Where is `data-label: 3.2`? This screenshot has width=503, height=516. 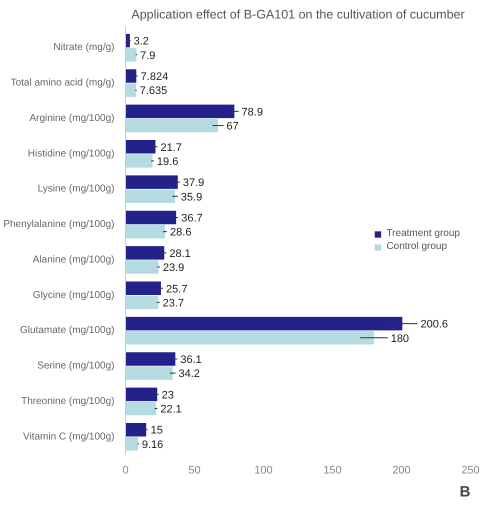 data-label: 3.2 is located at coordinates (141, 42).